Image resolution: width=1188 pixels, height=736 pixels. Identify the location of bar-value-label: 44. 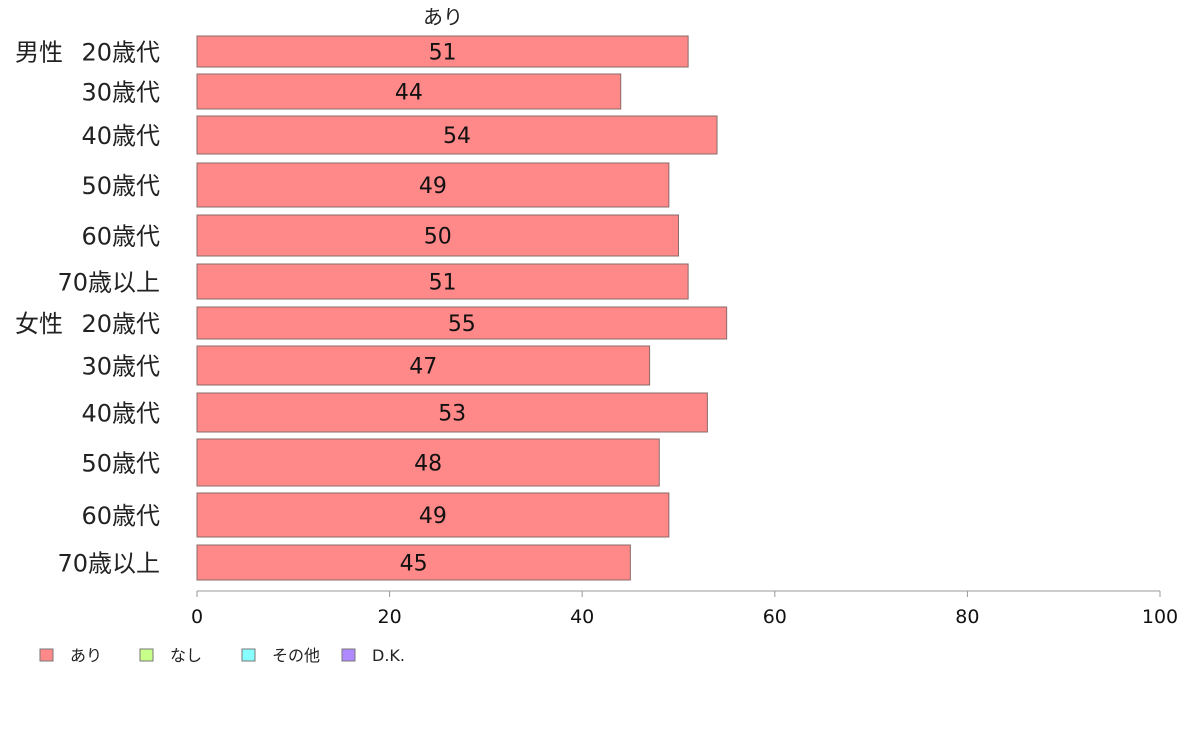
(409, 93).